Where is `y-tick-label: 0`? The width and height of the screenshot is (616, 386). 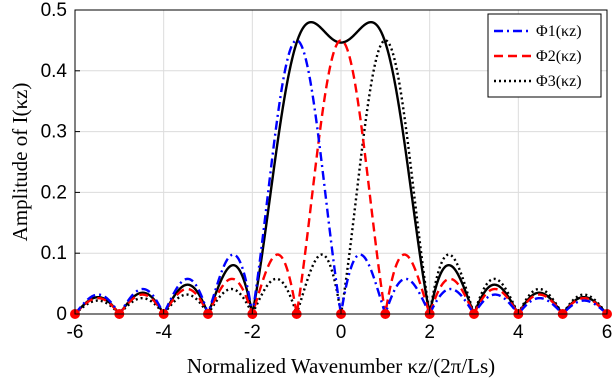 y-tick-label: 0 is located at coordinates (61, 314).